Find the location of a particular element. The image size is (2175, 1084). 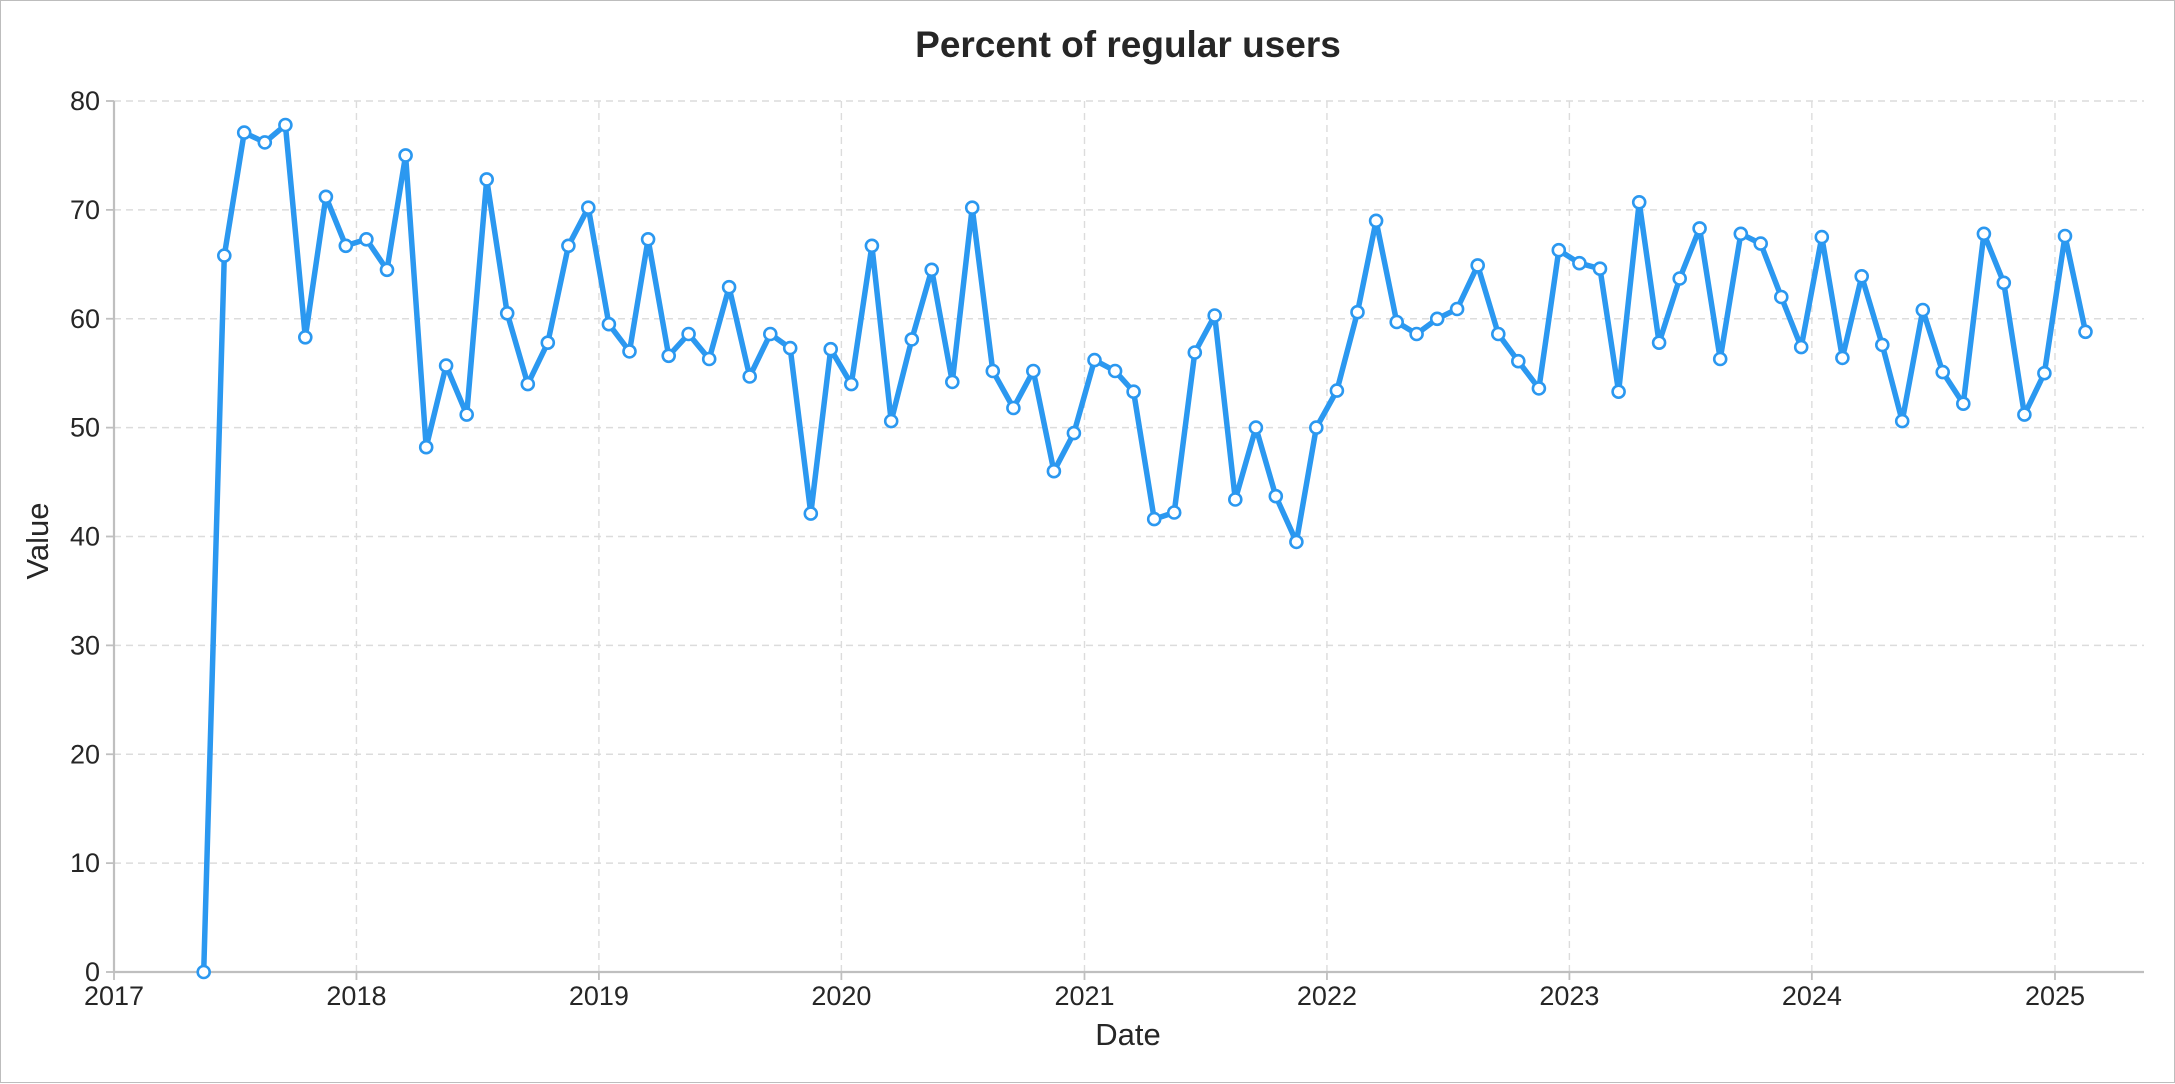

y-tick-label: 10 is located at coordinates (85, 863).